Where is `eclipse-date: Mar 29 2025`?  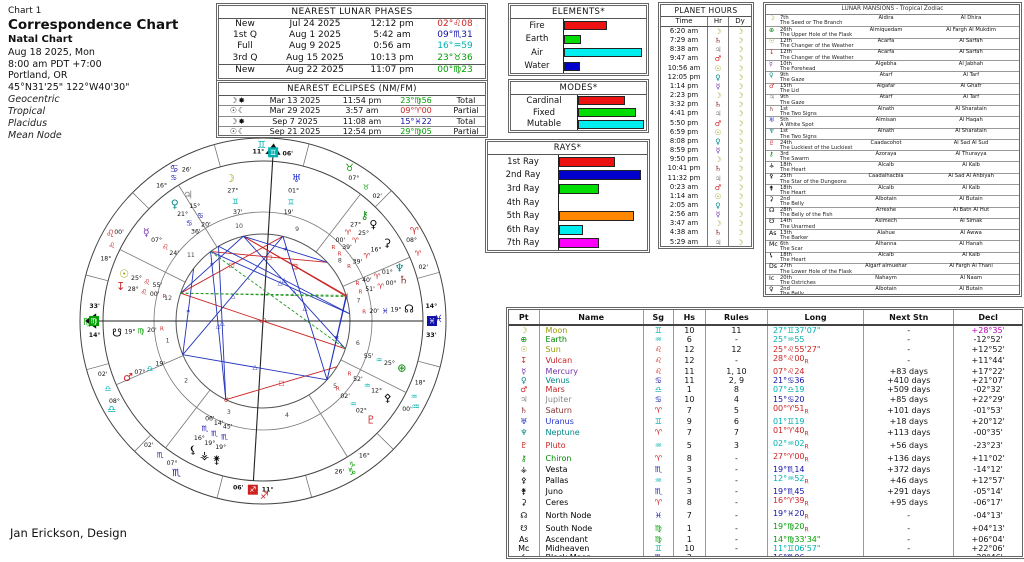 eclipse-date: Mar 29 2025 is located at coordinates (295, 111).